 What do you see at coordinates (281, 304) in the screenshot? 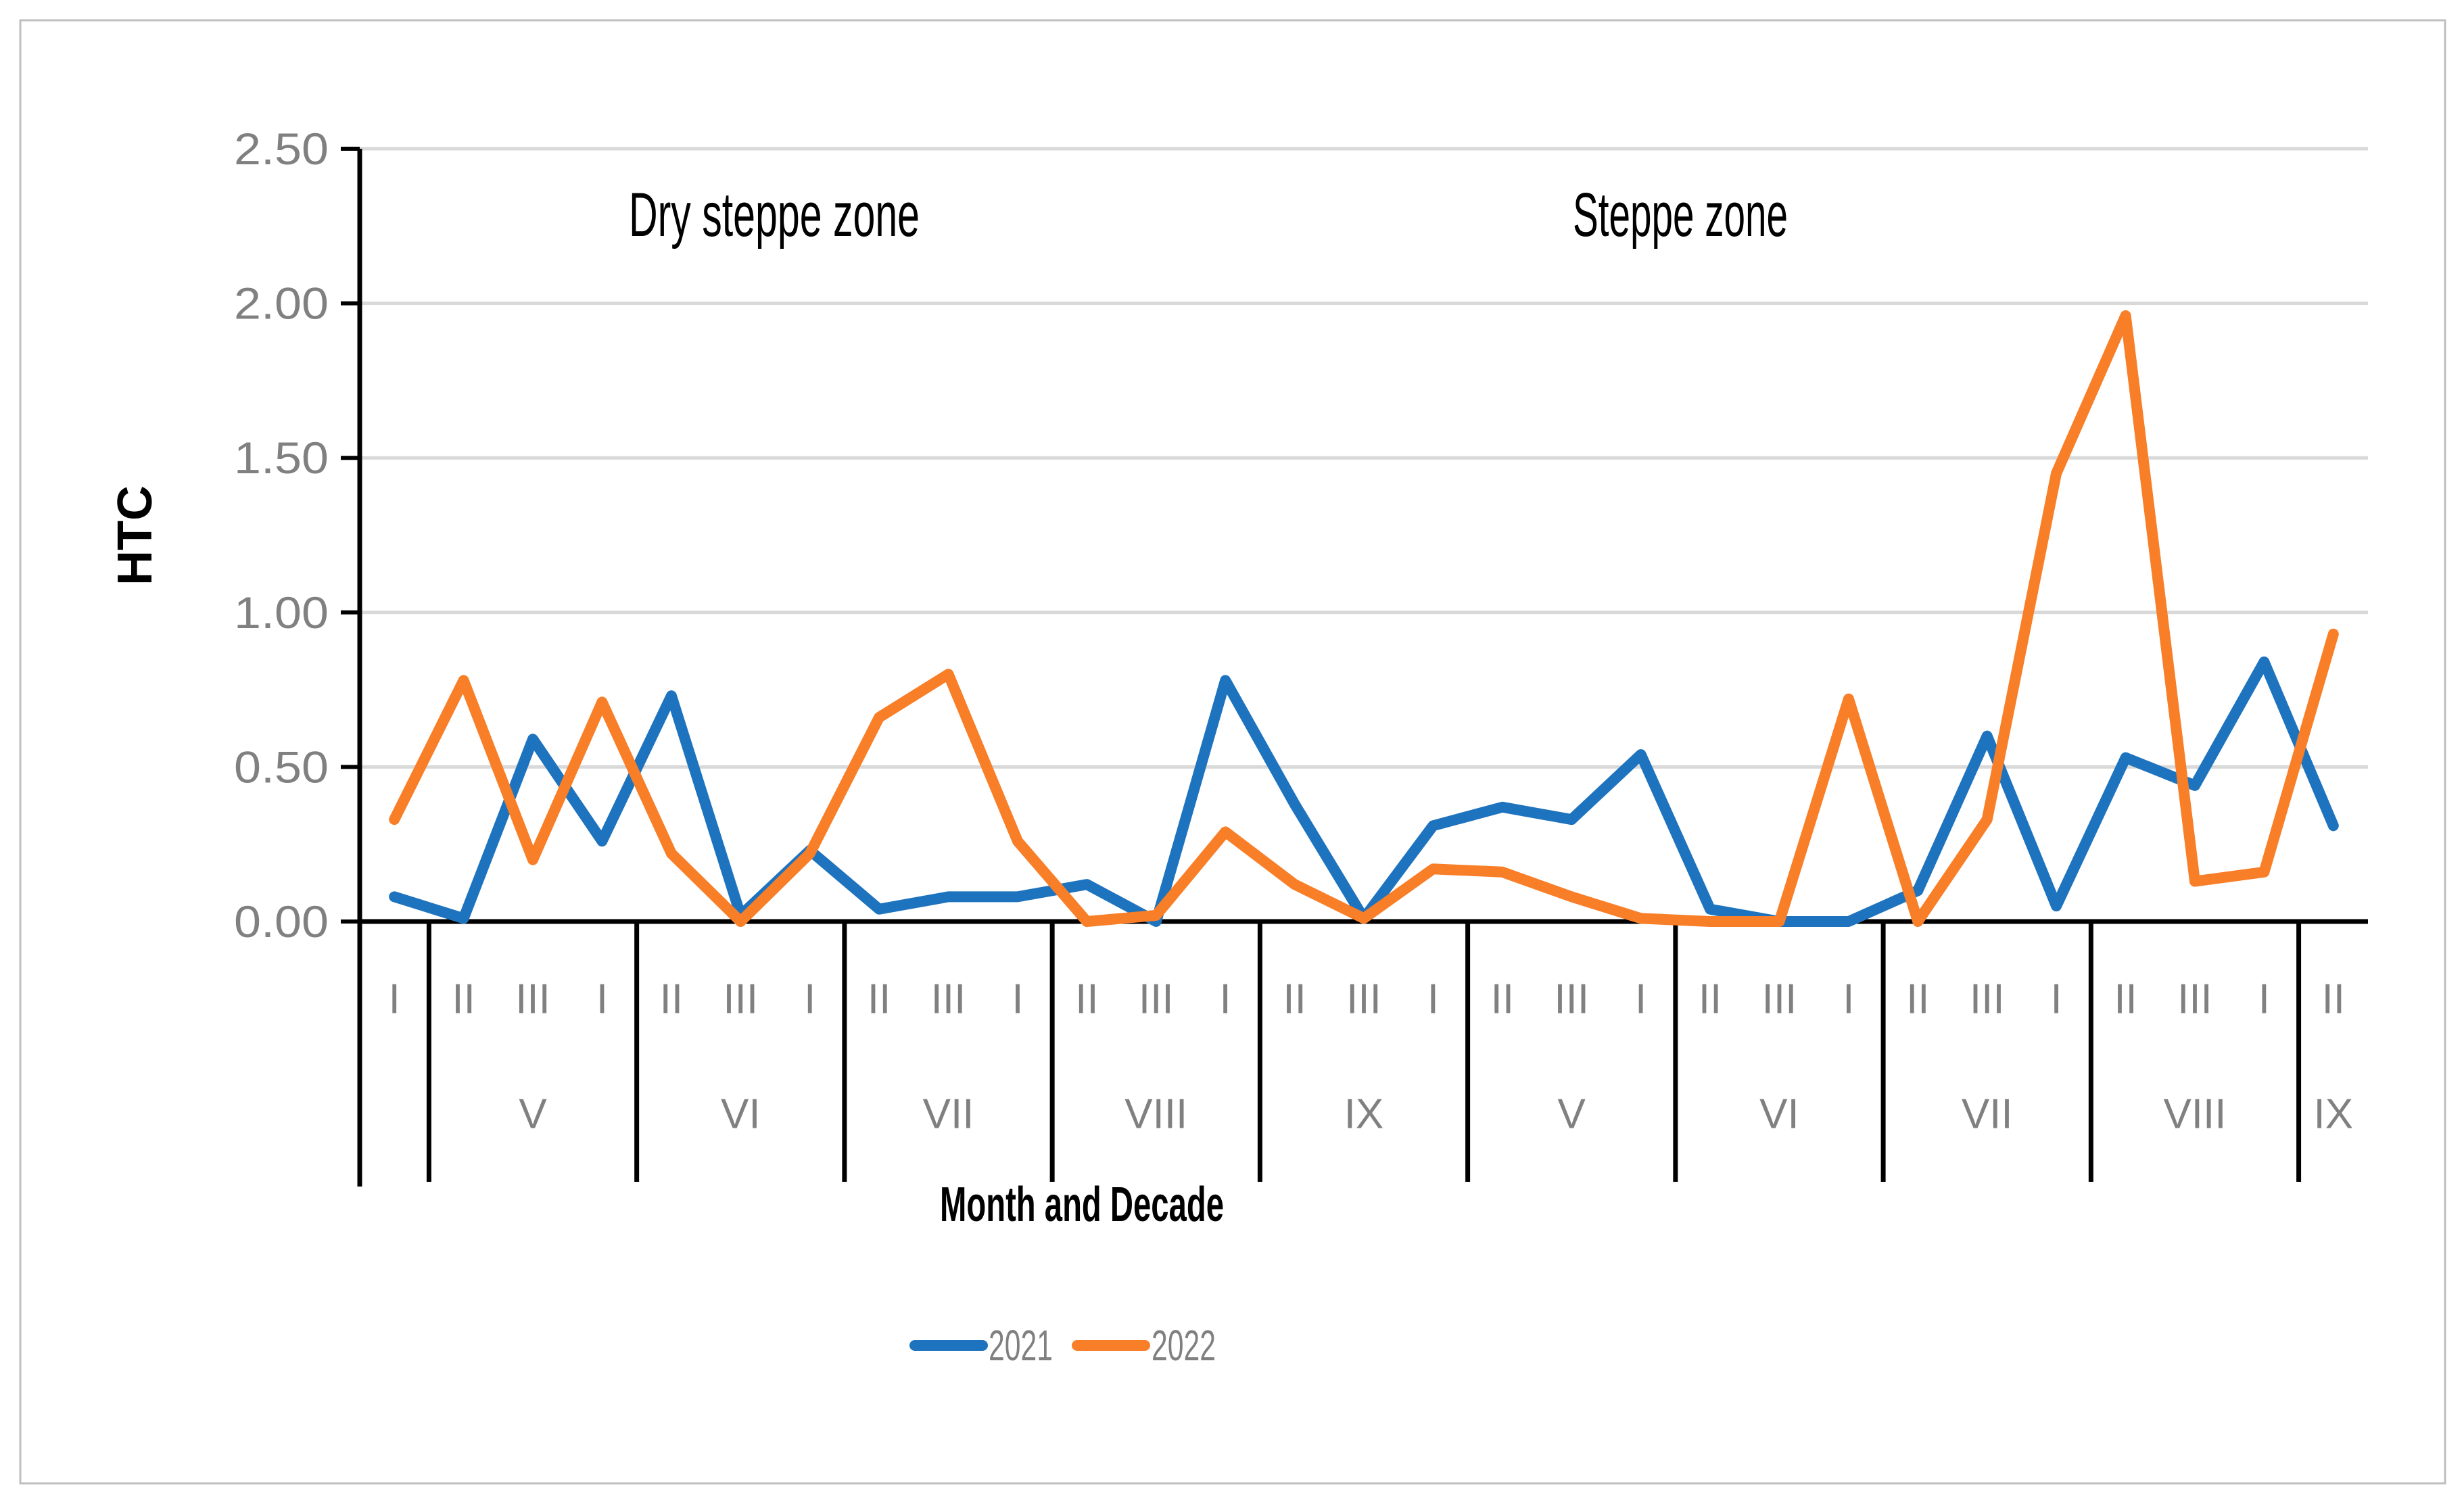
I see `y-tick-label: 2.00` at bounding box center [281, 304].